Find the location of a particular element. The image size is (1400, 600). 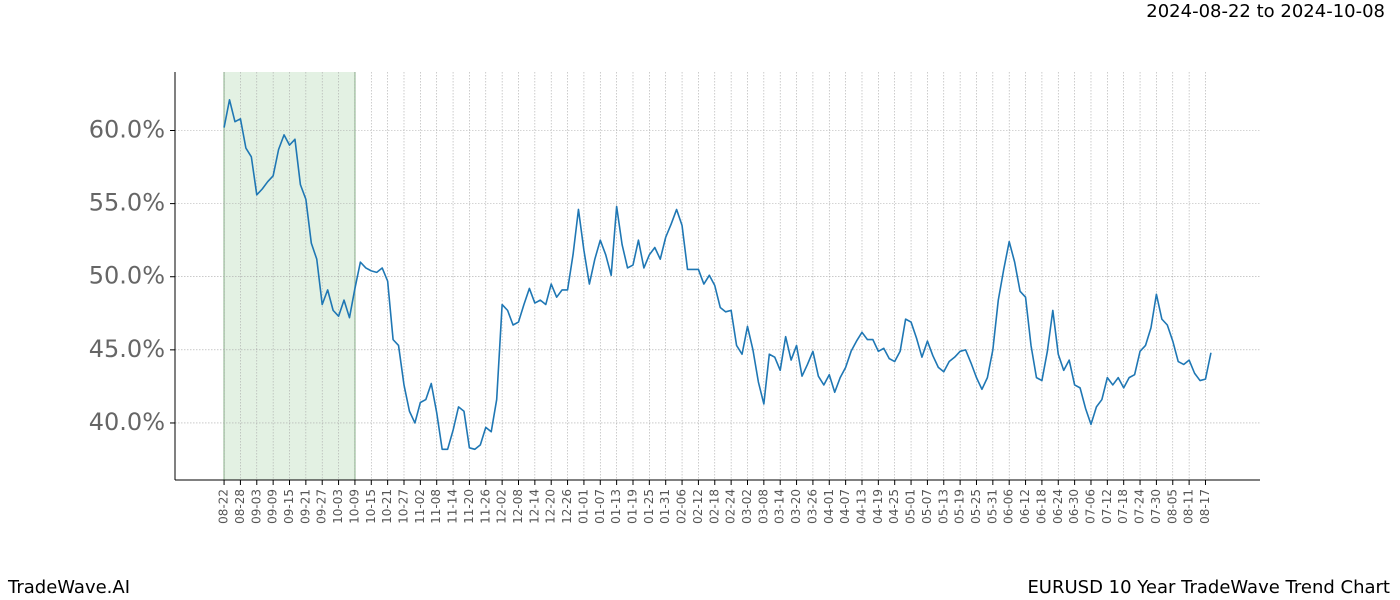

y-tick-label: 50.0% is located at coordinates (127, 276).